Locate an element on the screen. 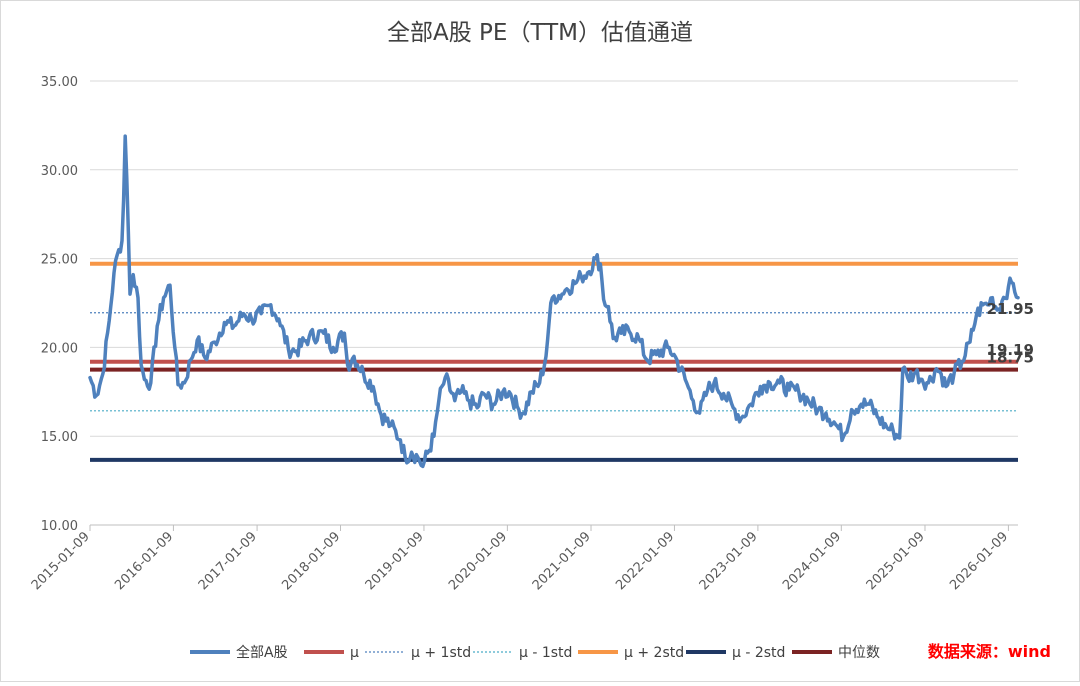 The height and width of the screenshot is (686, 1080). value-label: 21.95 is located at coordinates (1010, 309).